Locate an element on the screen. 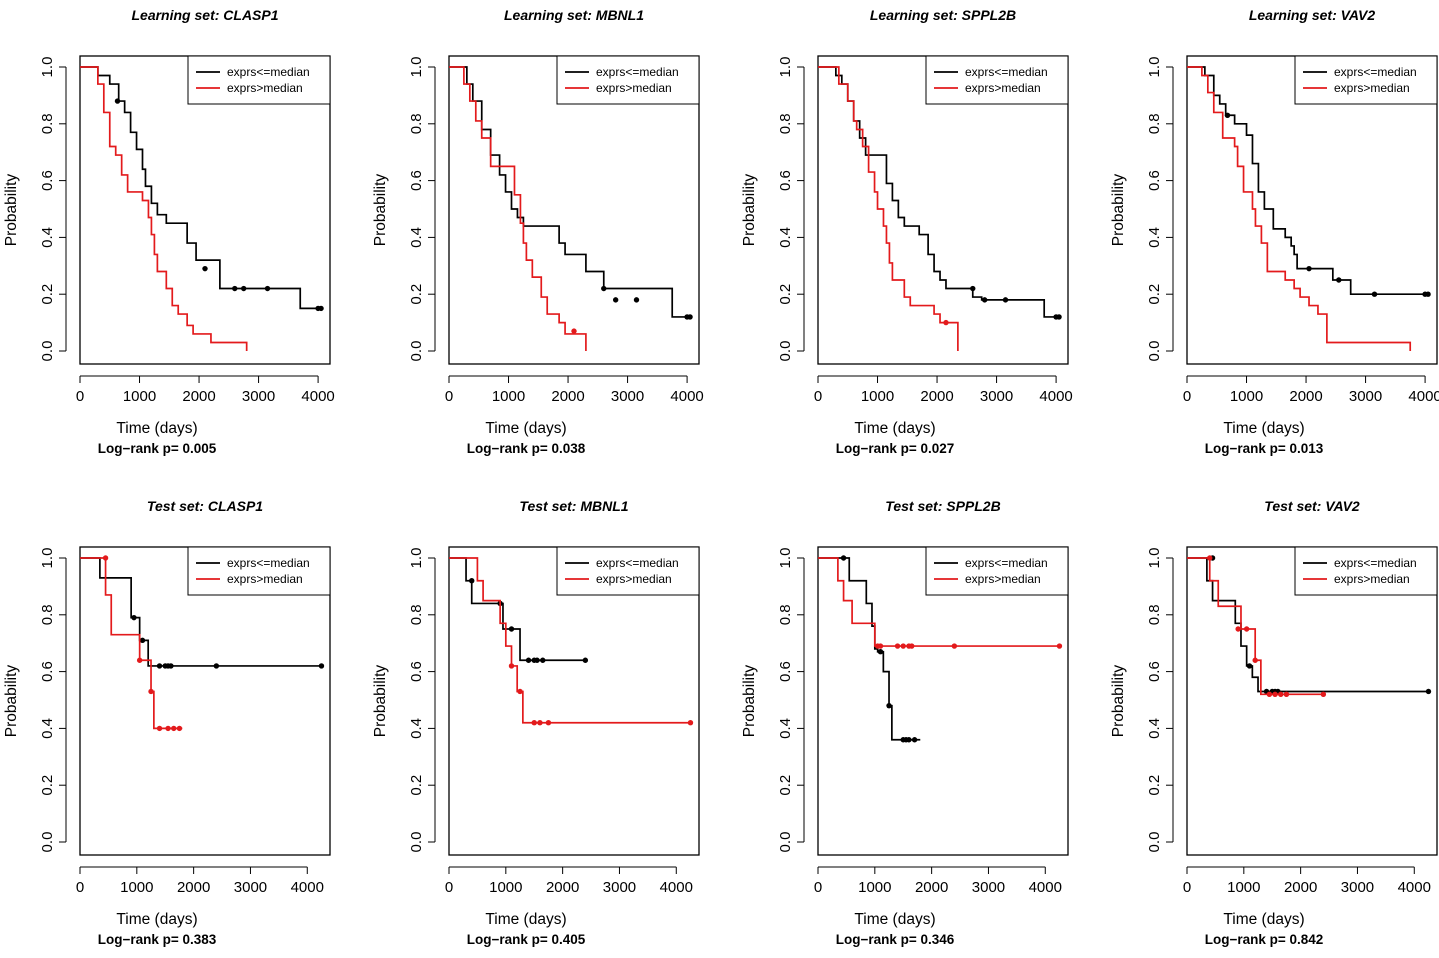 This screenshot has height=958, width=1439. y-tick-label: 0.6 is located at coordinates (785, 671).